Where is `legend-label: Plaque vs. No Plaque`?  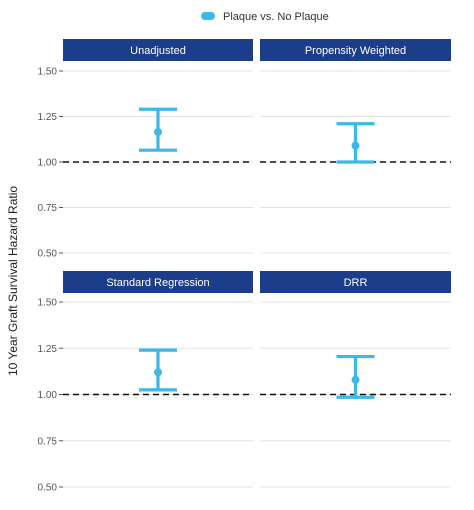 legend-label: Plaque vs. No Plaque is located at coordinates (276, 17).